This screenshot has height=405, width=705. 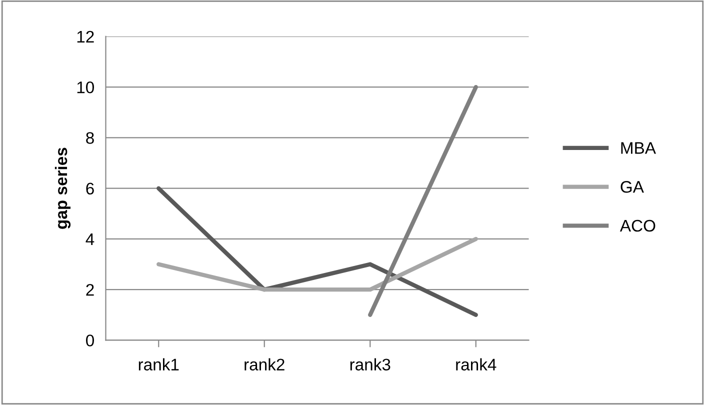 I want to click on y-tick-label: 10, so click(x=85, y=87).